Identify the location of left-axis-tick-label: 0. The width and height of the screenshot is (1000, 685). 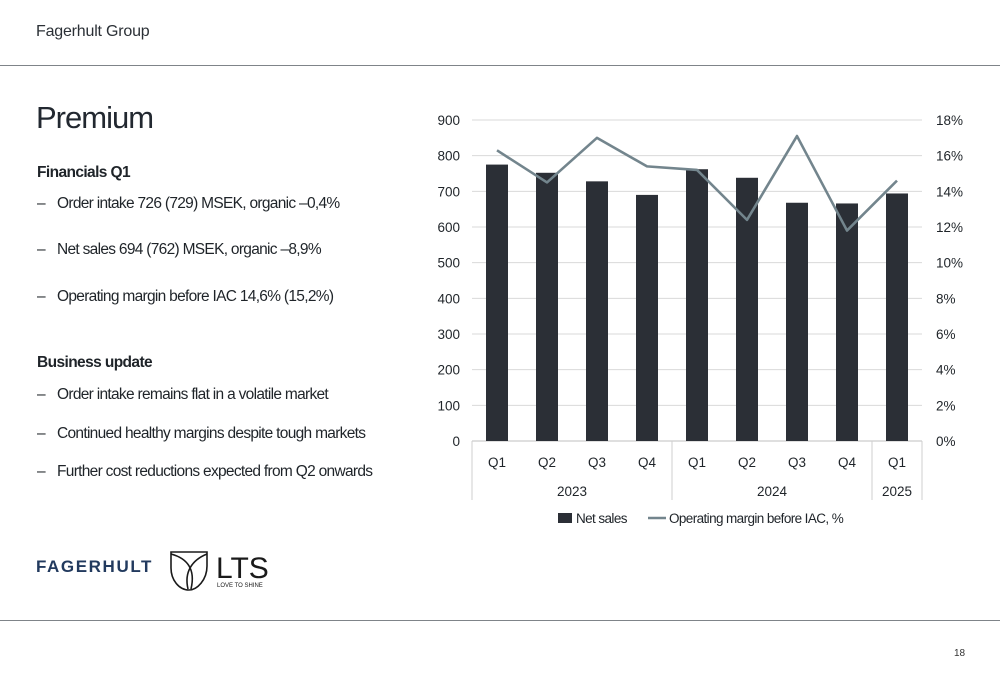
(456, 441).